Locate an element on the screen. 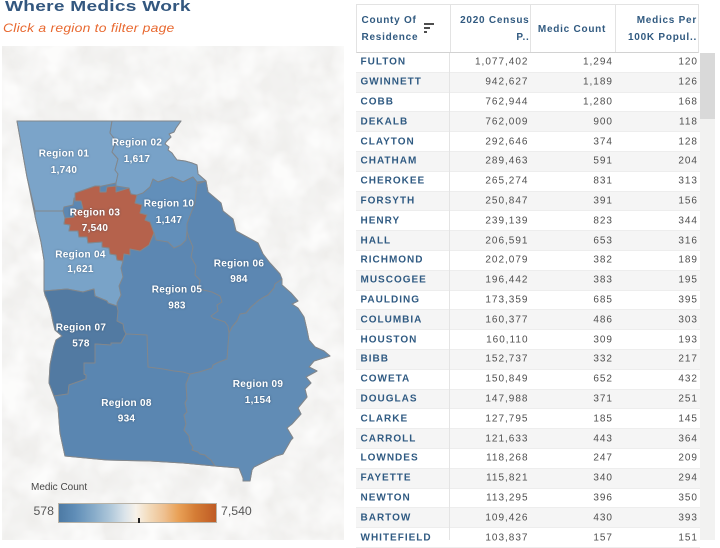 Image resolution: width=720 pixels, height=548 pixels. svg-text: 1,617 is located at coordinates (137, 159).